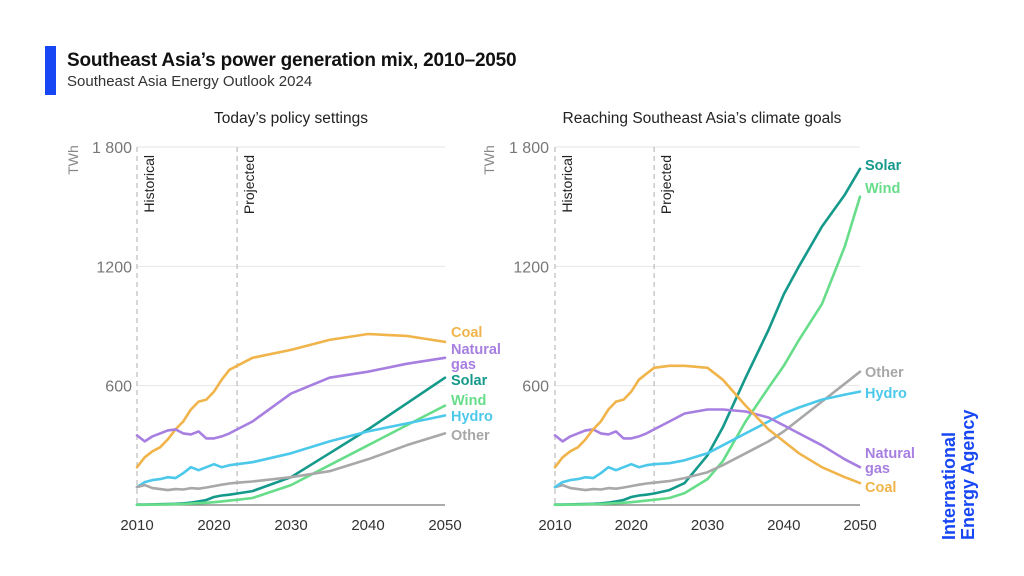  Describe the element at coordinates (702, 118) in the screenshot. I see `panel-title: Reaching Southeast Asia’s climate goals` at that location.